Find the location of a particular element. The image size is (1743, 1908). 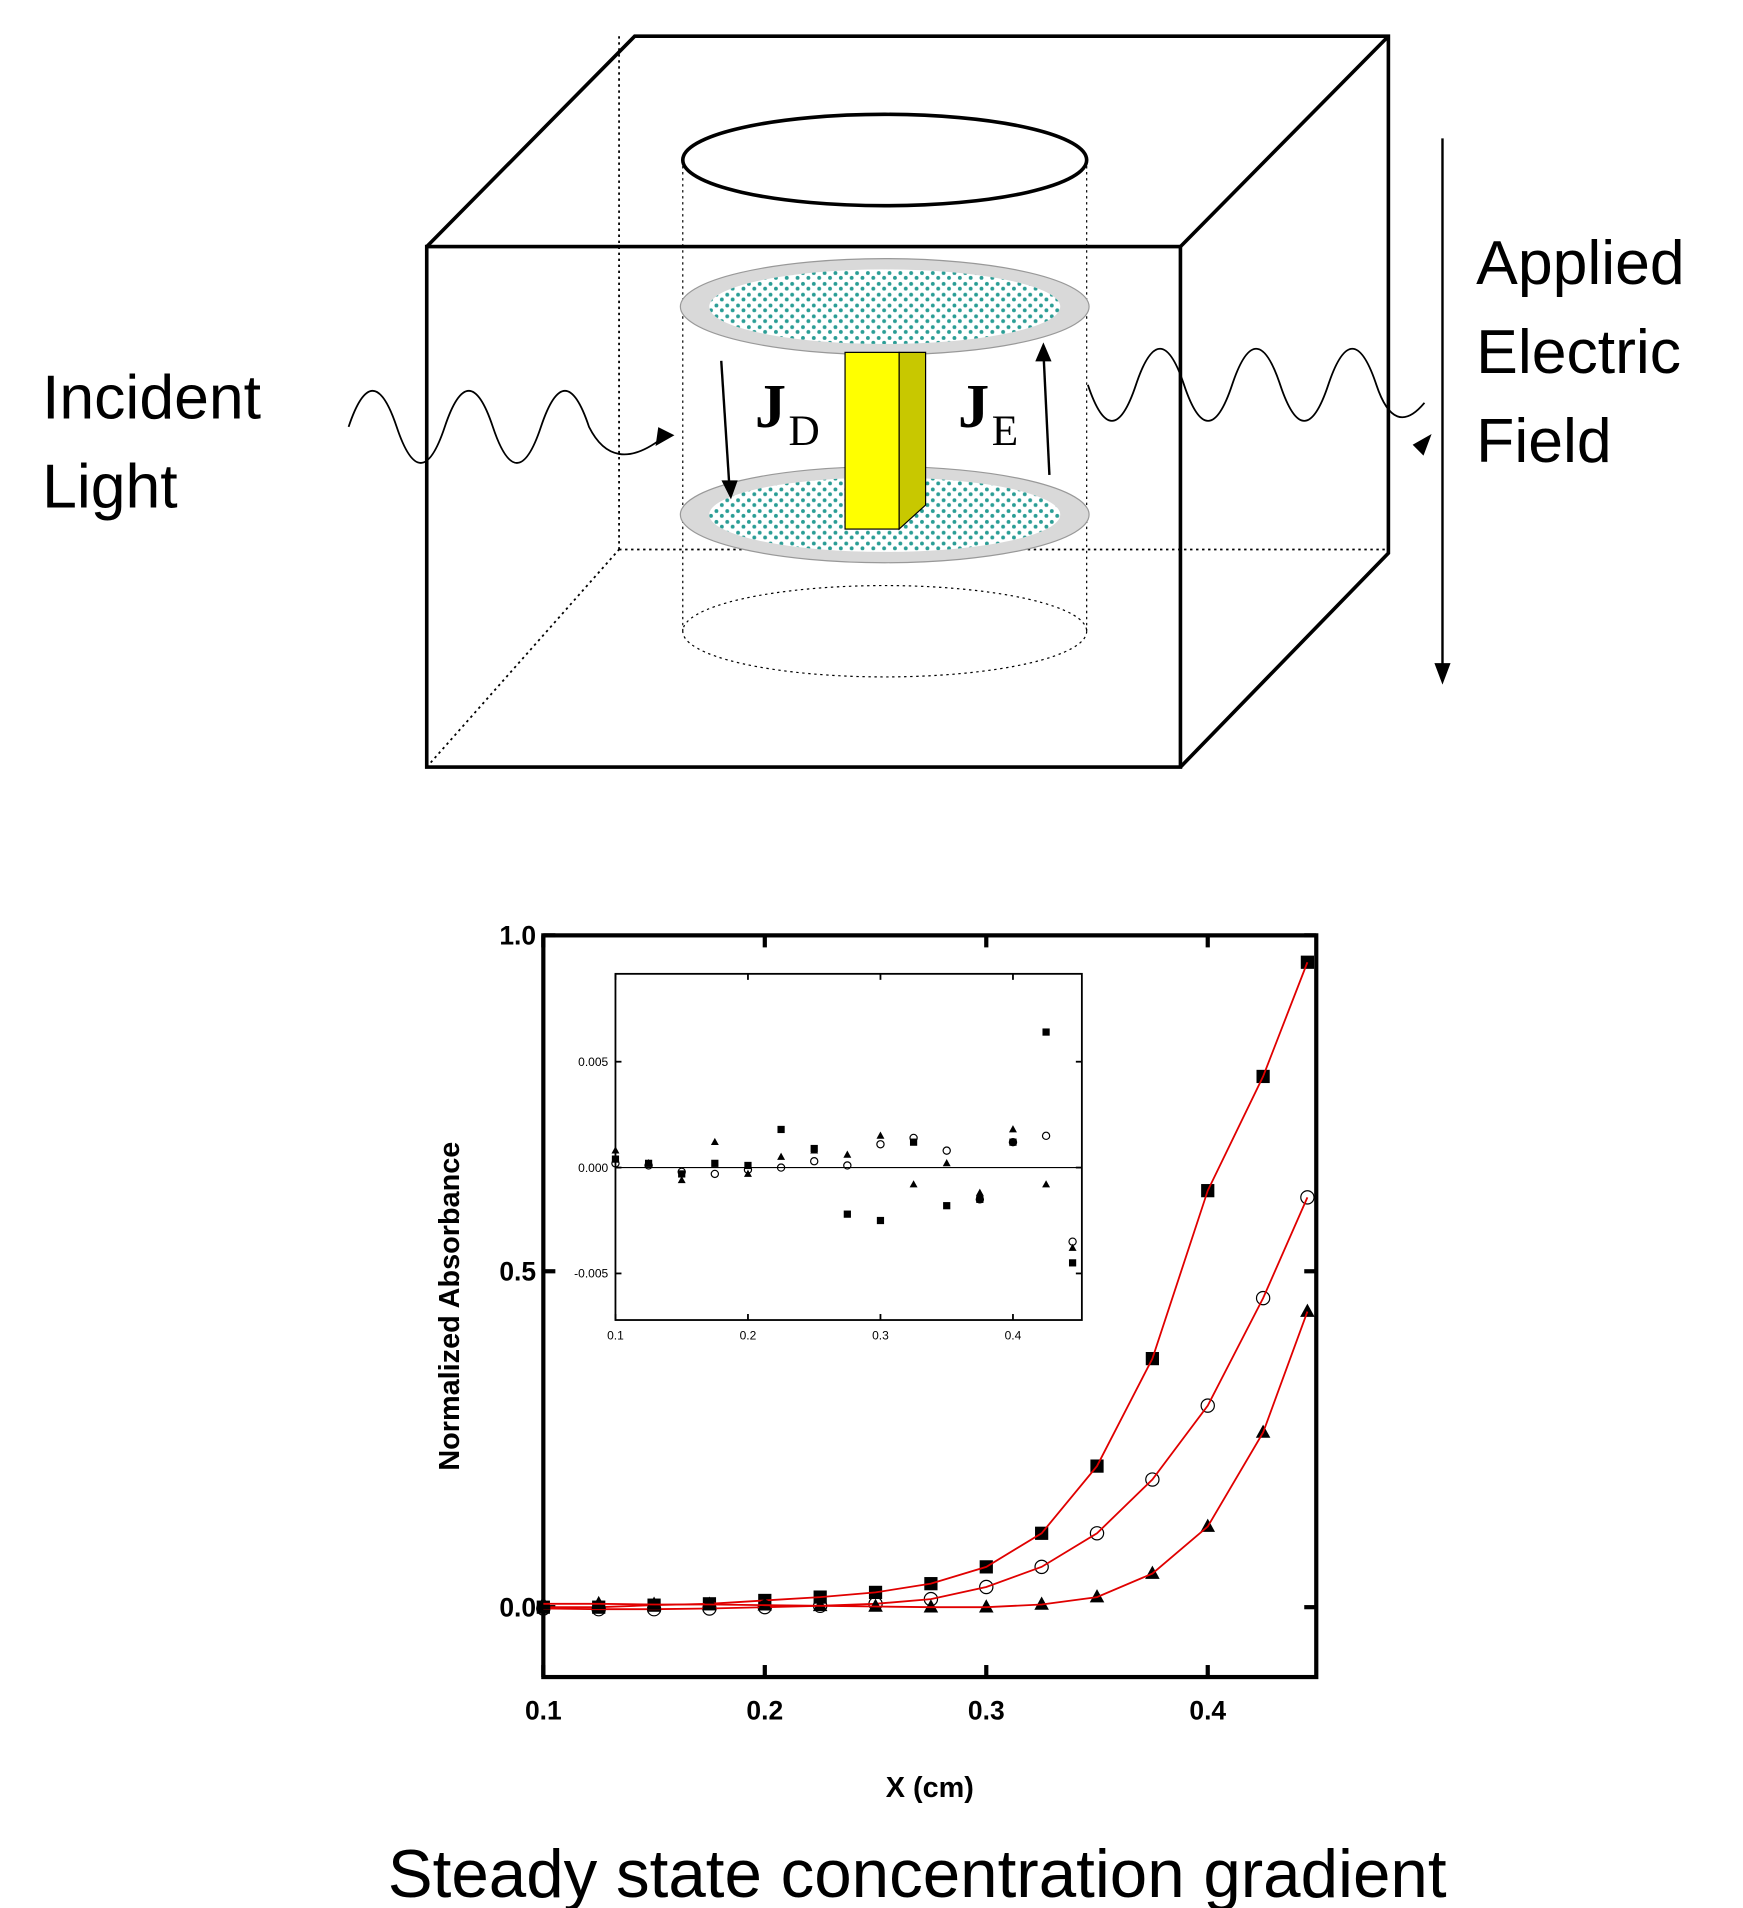

field-label: Applied is located at coordinates (1580, 263).